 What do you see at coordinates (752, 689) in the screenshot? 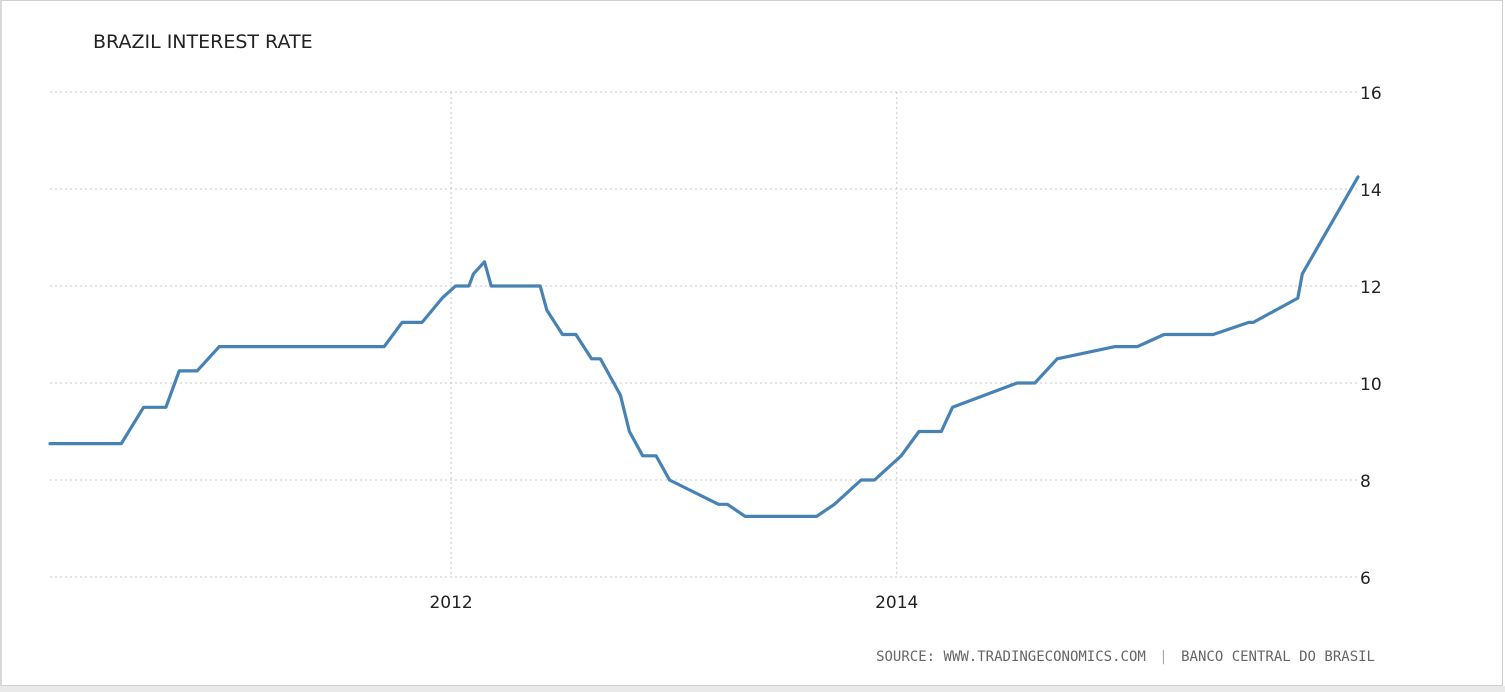
I see `frame-bottom-border` at bounding box center [752, 689].